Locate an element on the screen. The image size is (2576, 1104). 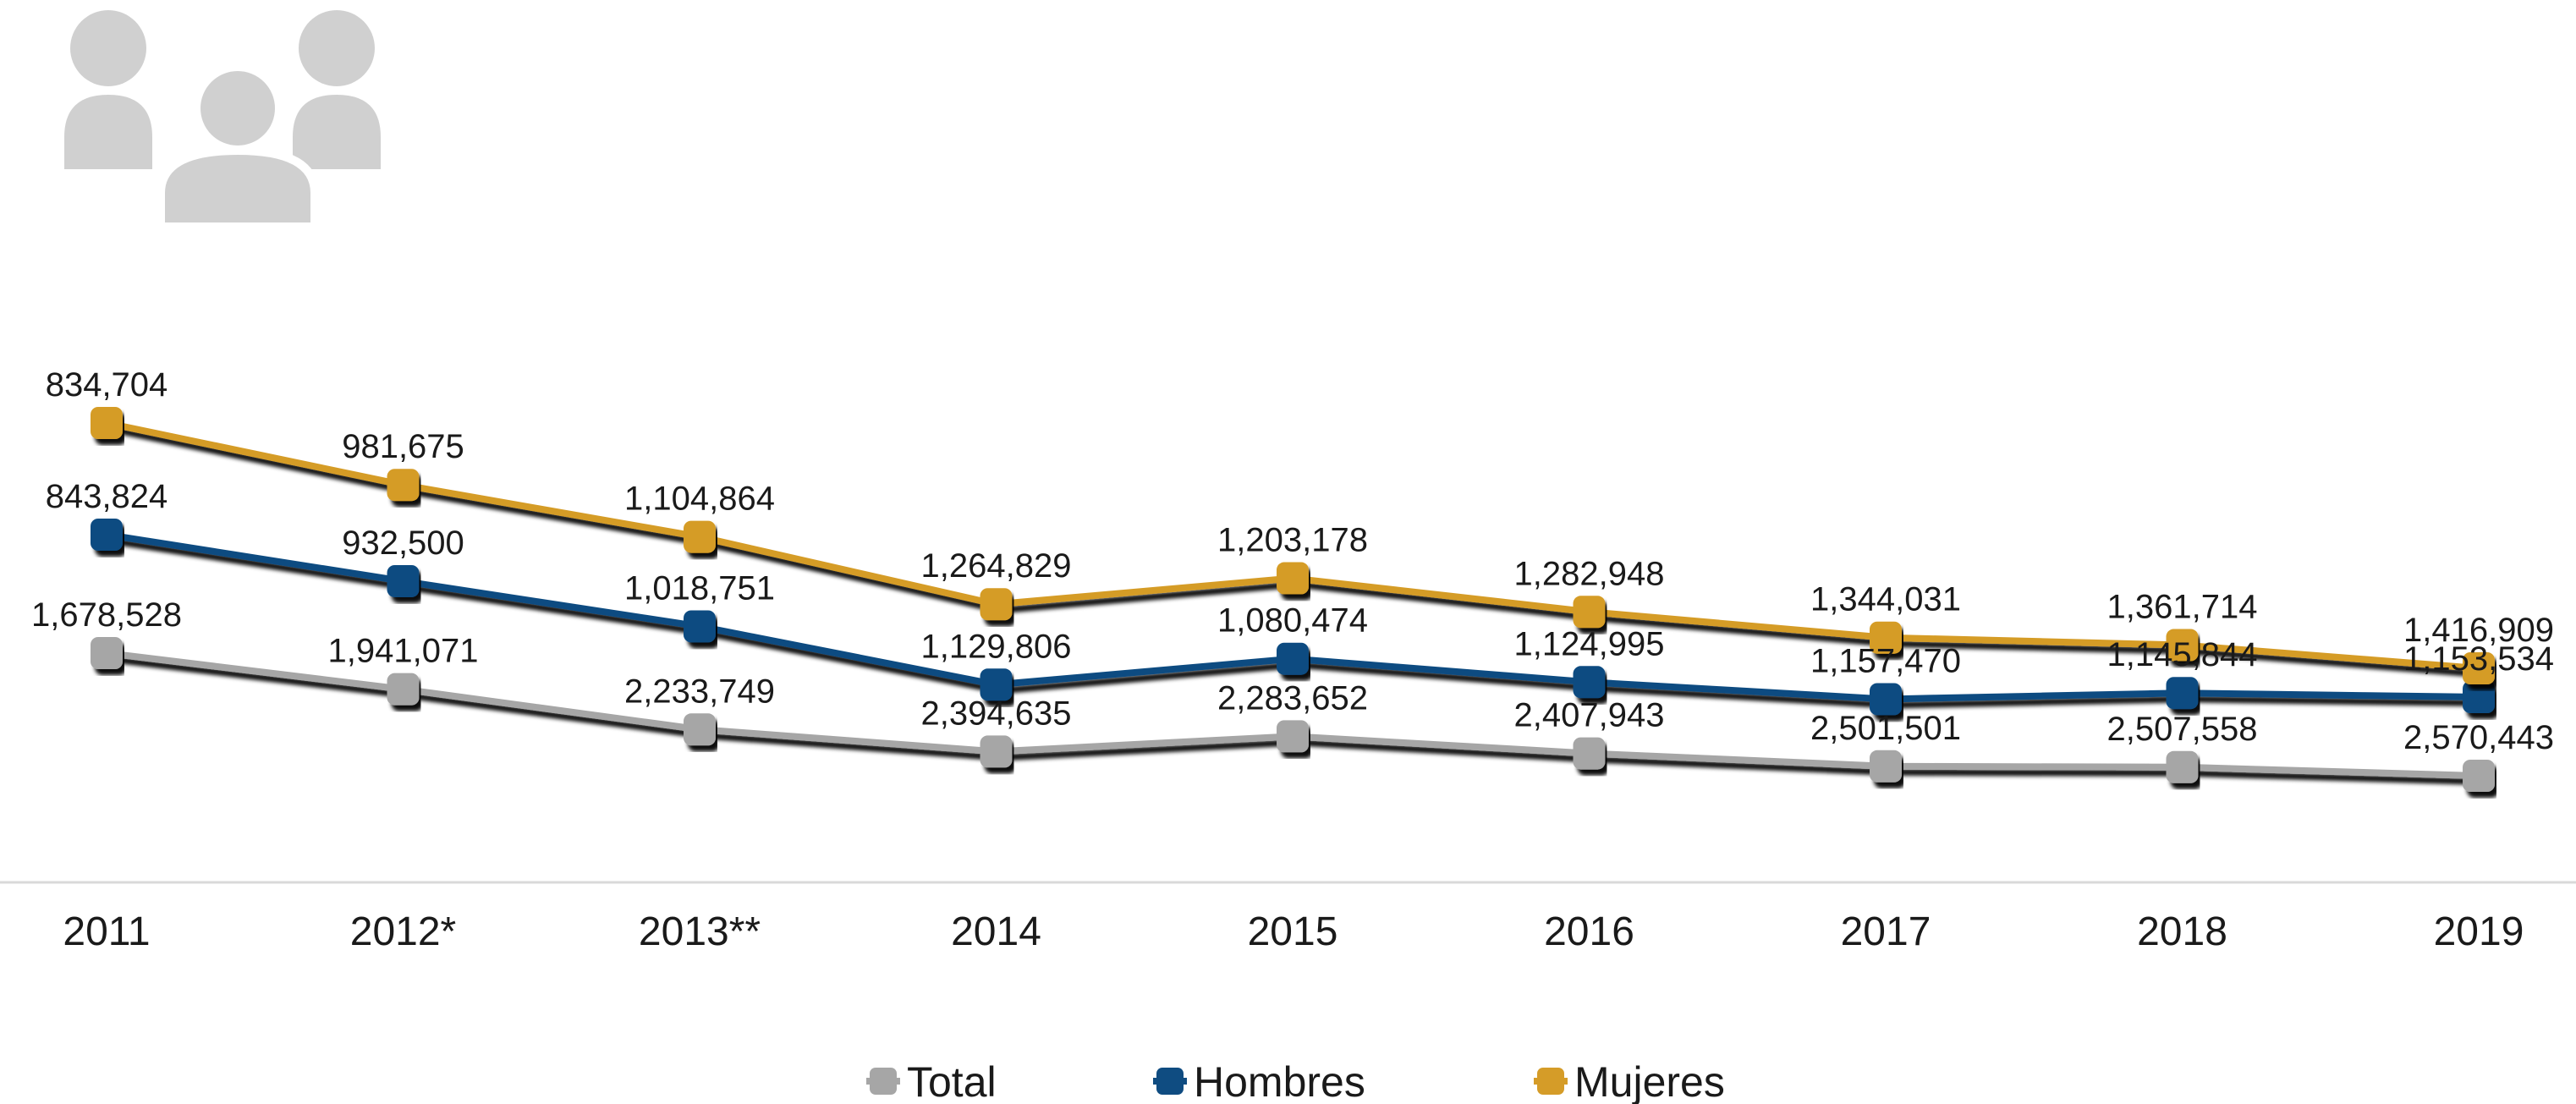
people-group-icon is located at coordinates (223, 121).